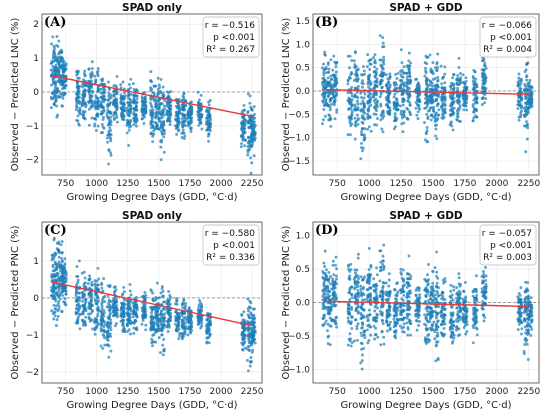 The image size is (550, 414). What do you see at coordinates (303, 22) in the screenshot?
I see `y-tick-label: 1.5` at bounding box center [303, 22].